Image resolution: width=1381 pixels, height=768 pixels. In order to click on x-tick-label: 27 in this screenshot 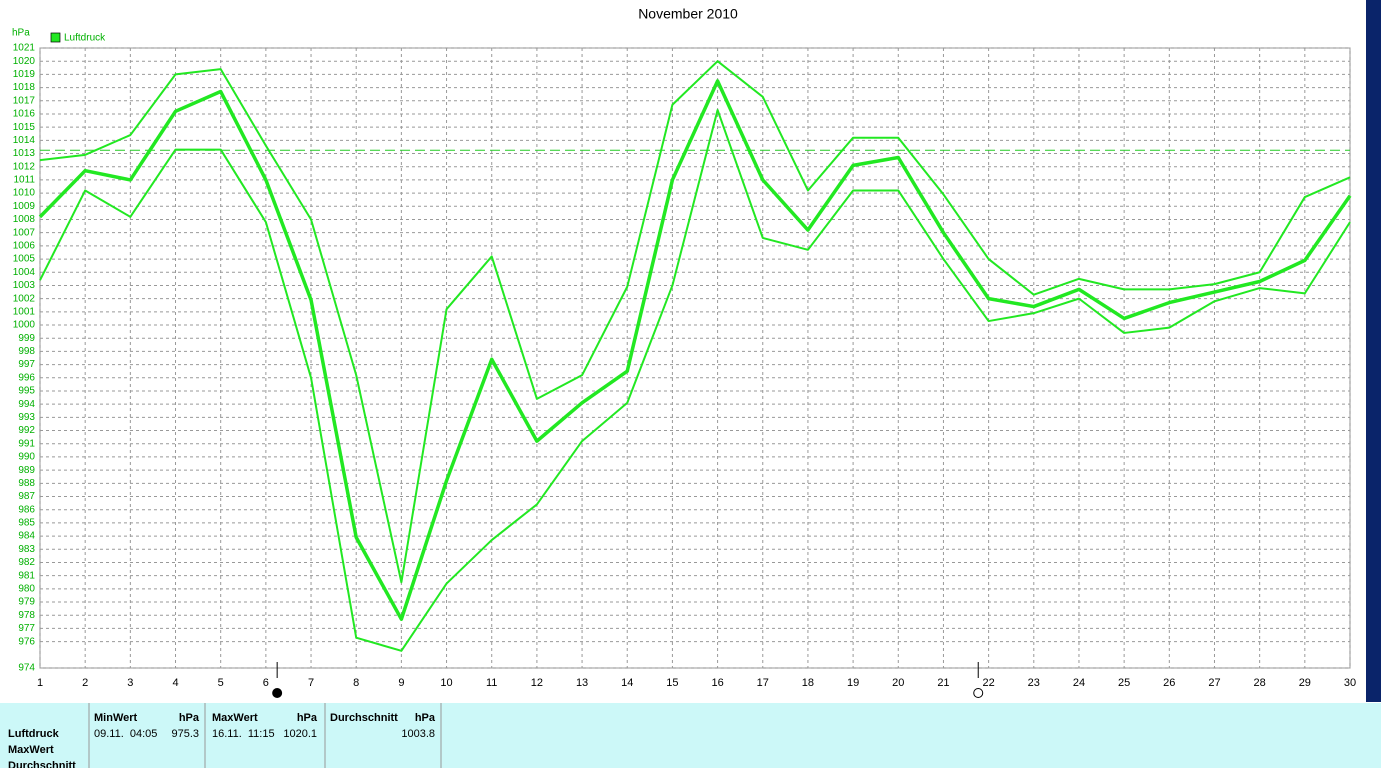, I will do `click(1214, 683)`.